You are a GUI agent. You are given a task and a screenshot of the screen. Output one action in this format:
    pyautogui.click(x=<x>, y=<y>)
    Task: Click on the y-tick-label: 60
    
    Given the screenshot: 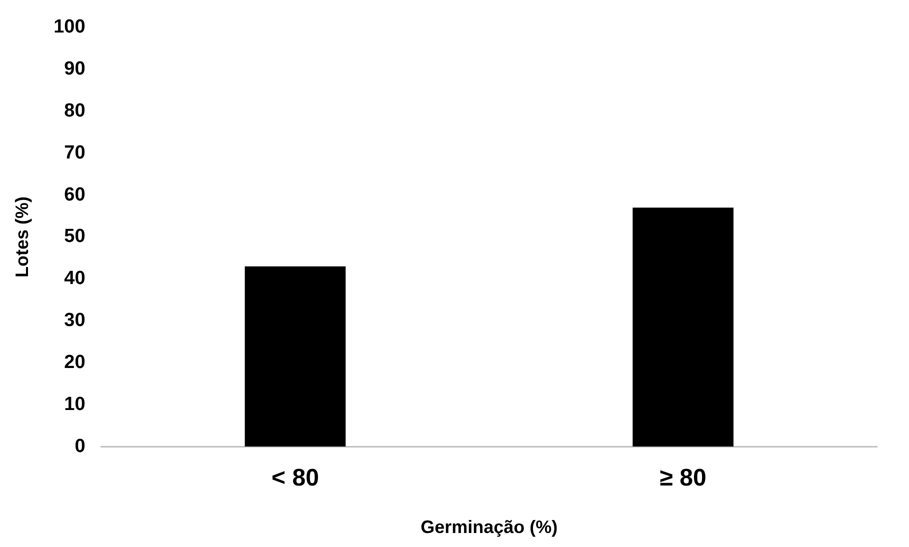 What is the action you would take?
    pyautogui.click(x=75, y=195)
    